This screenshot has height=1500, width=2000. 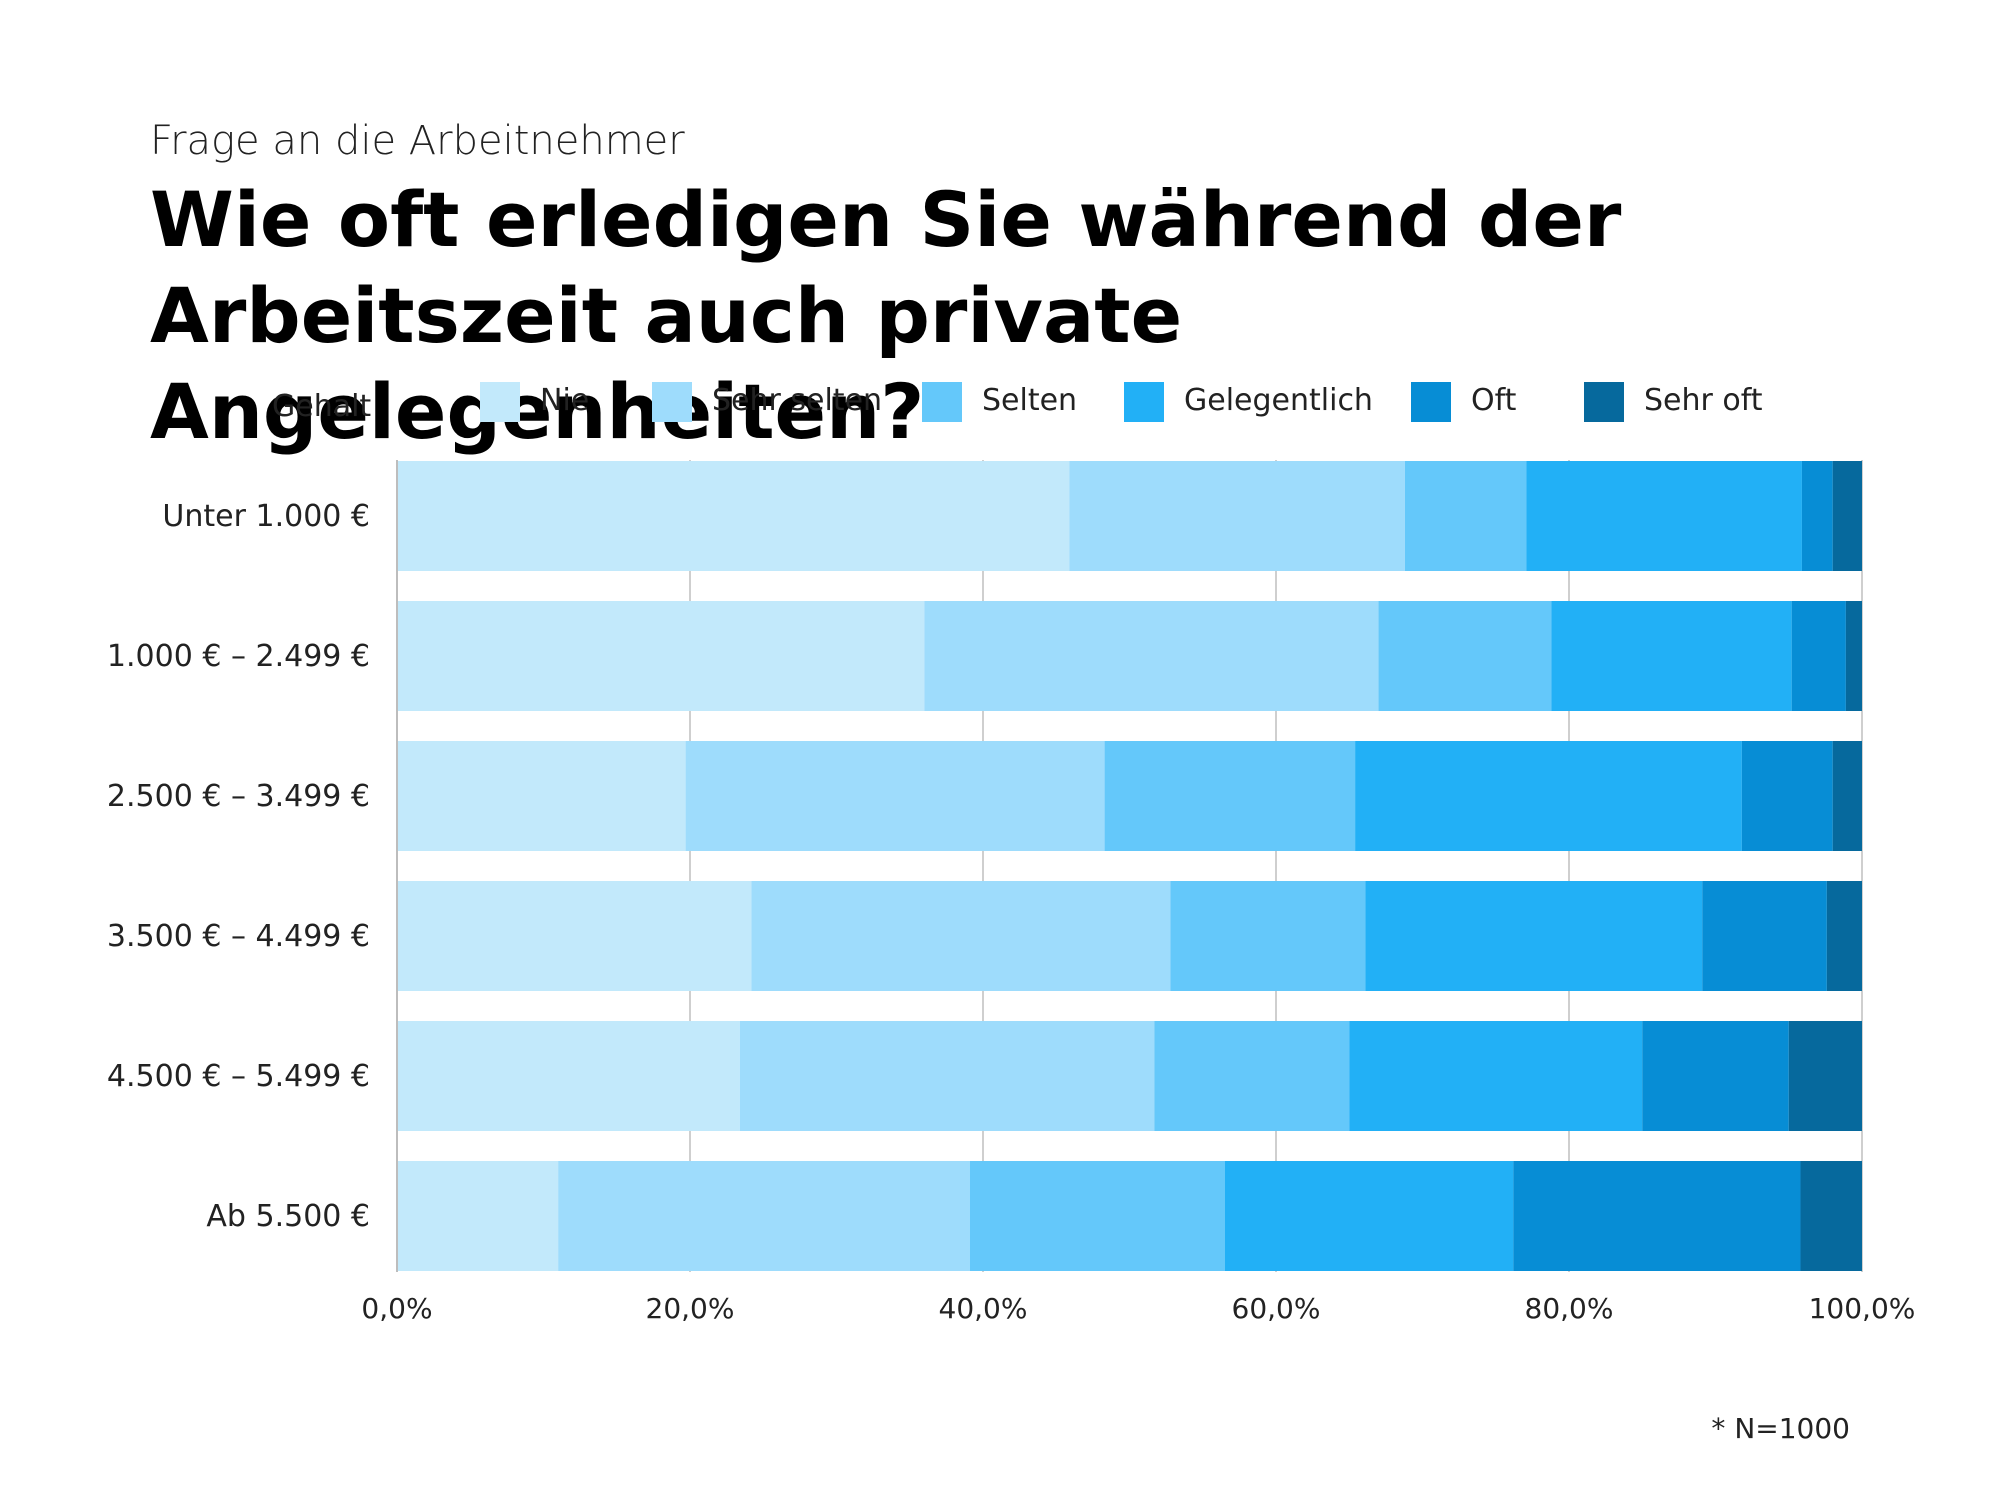 What do you see at coordinates (564, 400) in the screenshot?
I see `legend-label: Nie` at bounding box center [564, 400].